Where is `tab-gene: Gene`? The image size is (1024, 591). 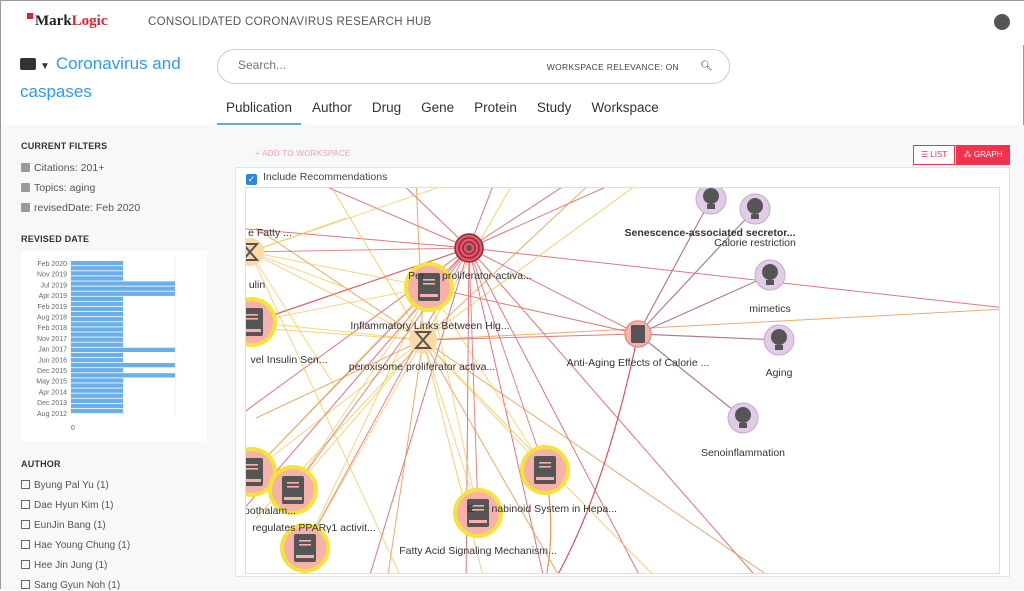 tab-gene: Gene is located at coordinates (438, 107).